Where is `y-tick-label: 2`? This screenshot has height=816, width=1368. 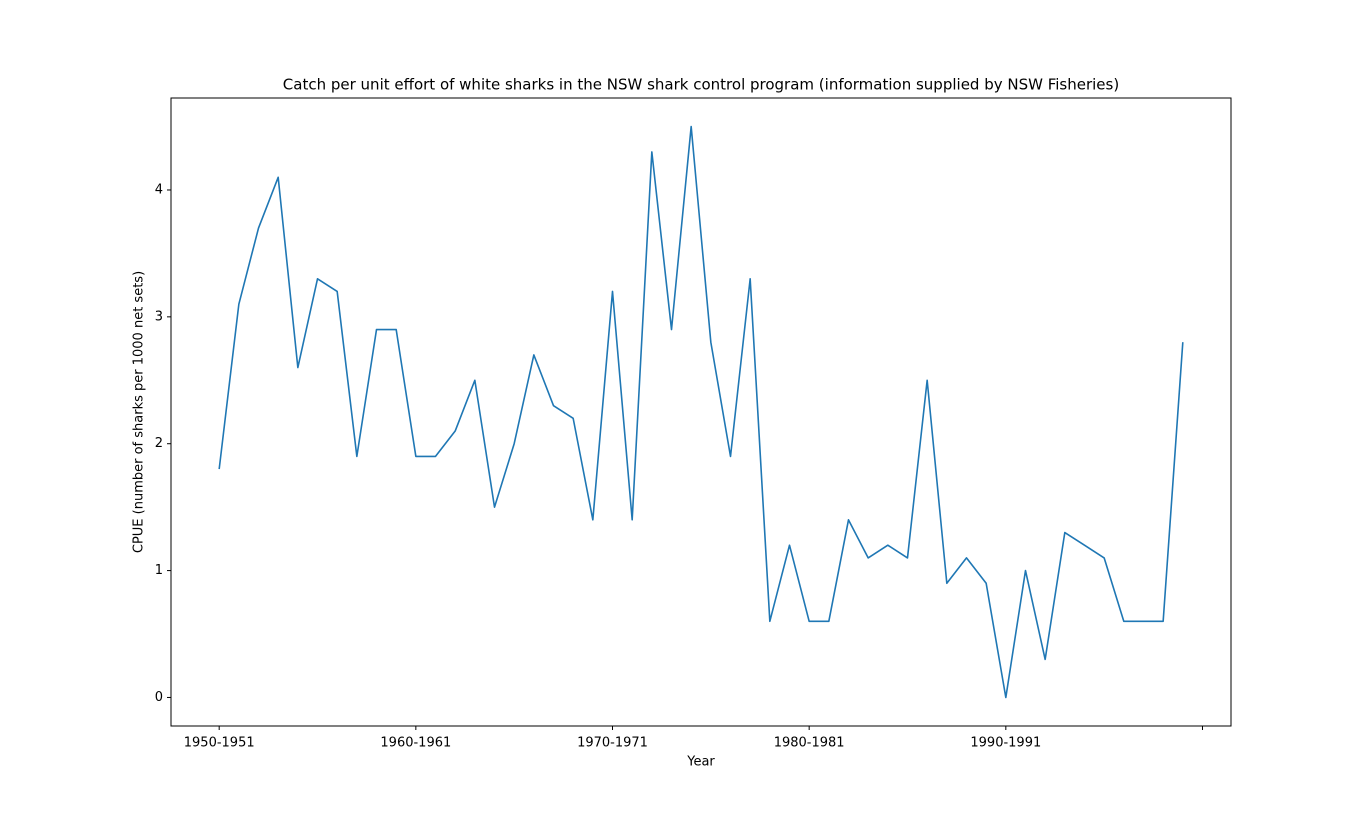 y-tick-label: 2 is located at coordinates (159, 443).